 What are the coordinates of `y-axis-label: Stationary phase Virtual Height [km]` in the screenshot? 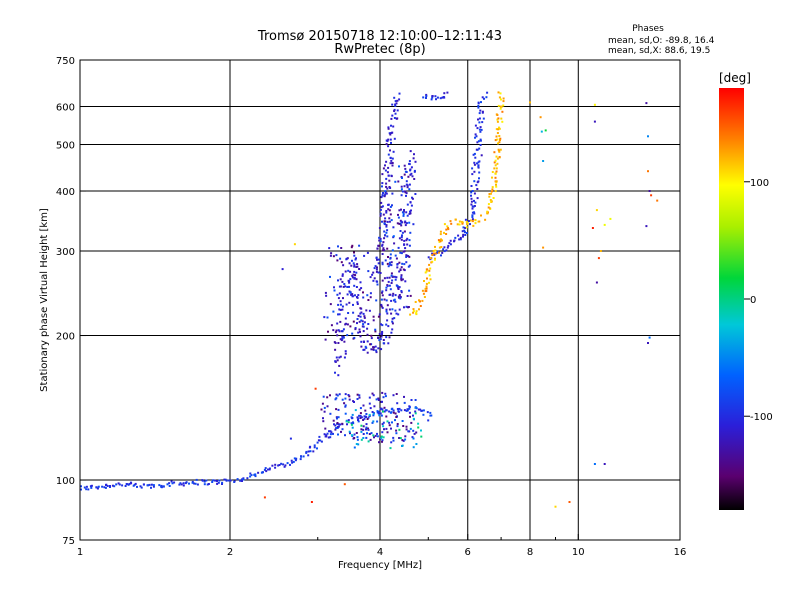 It's located at (44, 300).